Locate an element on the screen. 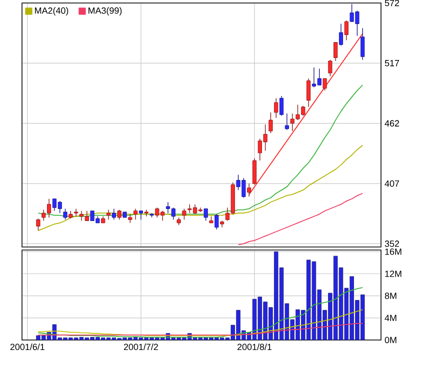 The height and width of the screenshot is (366, 434). legend-label: MA2(40) is located at coordinates (51, 11).